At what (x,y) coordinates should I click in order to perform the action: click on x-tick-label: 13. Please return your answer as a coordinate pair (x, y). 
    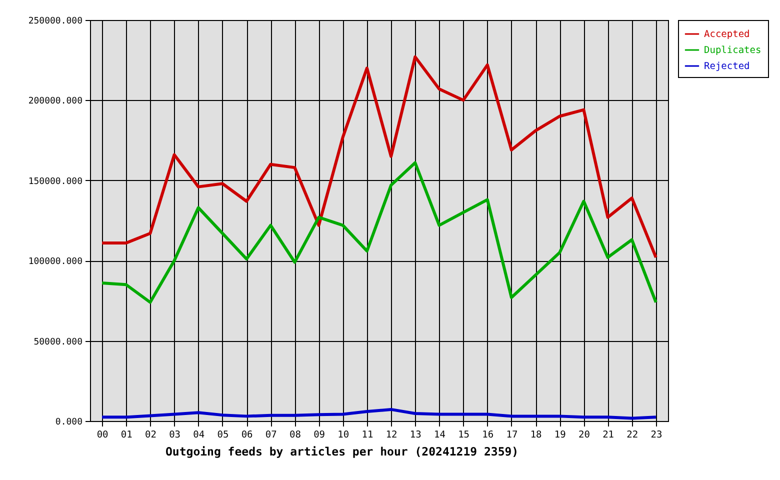
    Looking at the image, I should click on (416, 435).